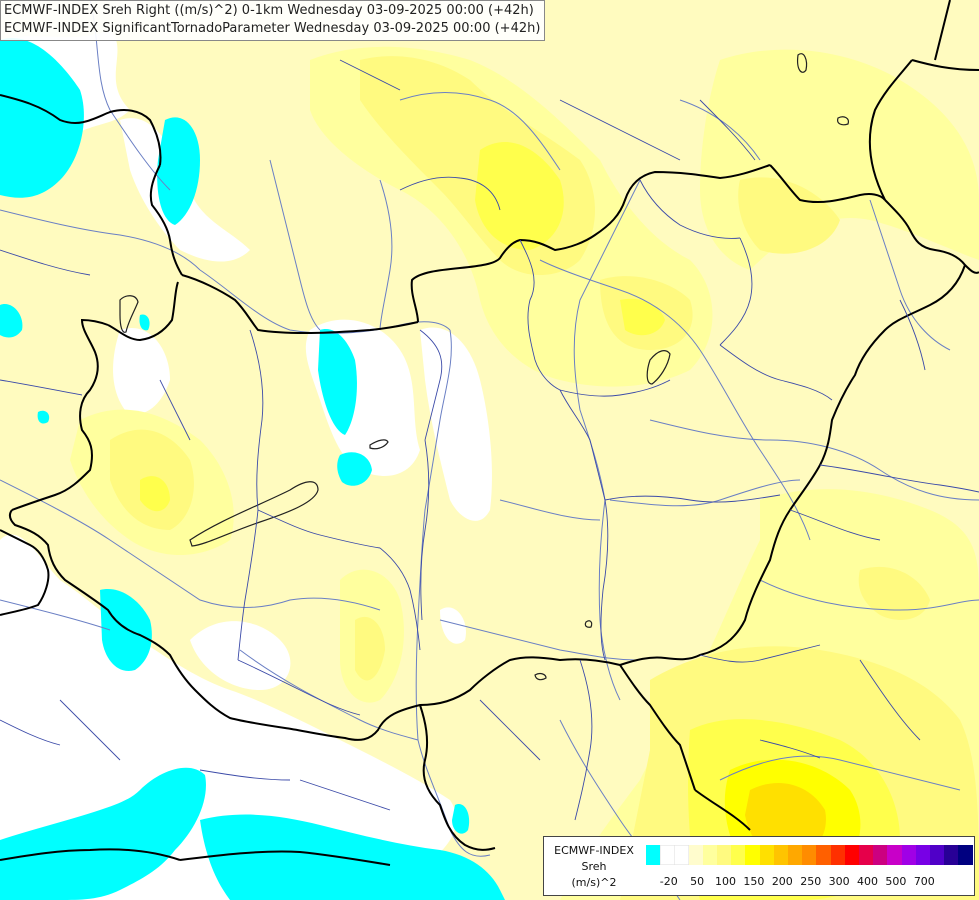  What do you see at coordinates (697, 881) in the screenshot?
I see `legend-tick: 50` at bounding box center [697, 881].